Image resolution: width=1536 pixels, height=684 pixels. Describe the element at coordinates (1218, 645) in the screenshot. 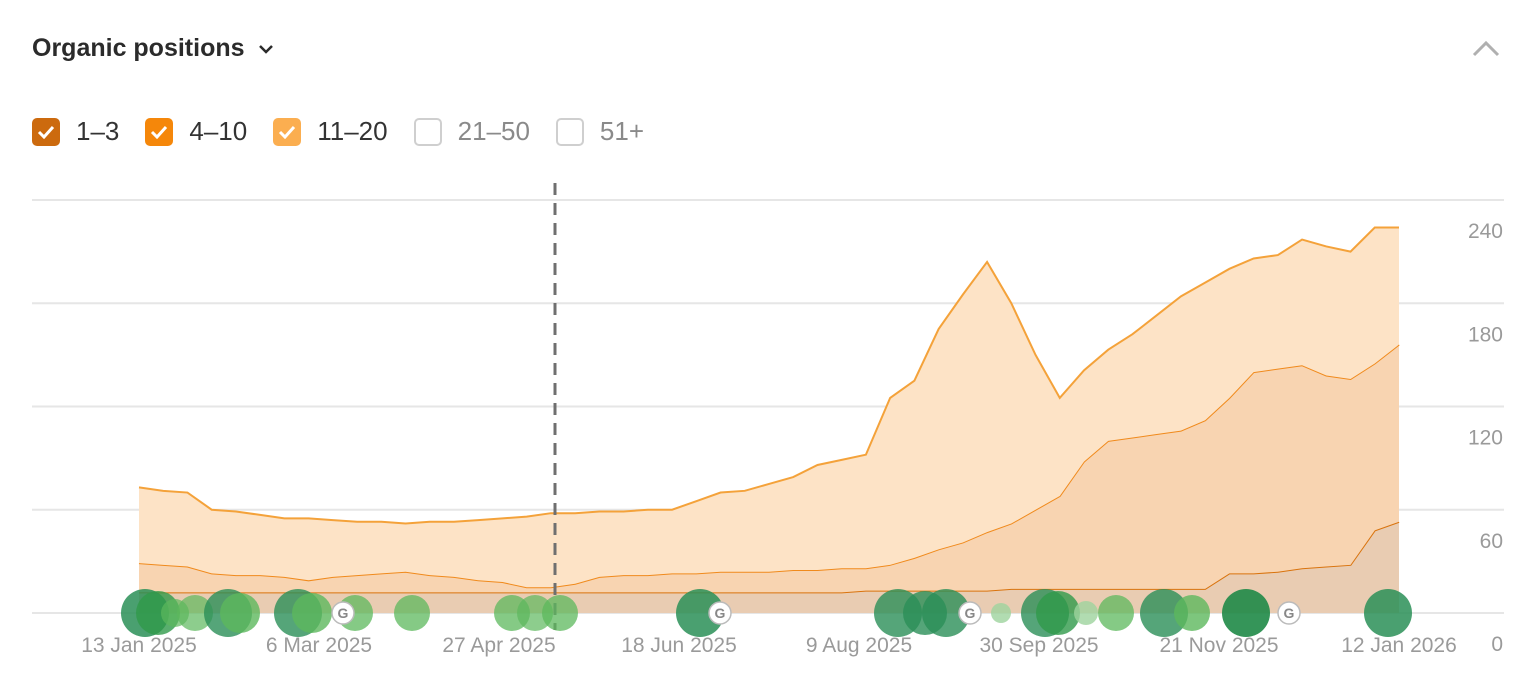

I see `x-tick-label: 21 Nov 2025` at that location.